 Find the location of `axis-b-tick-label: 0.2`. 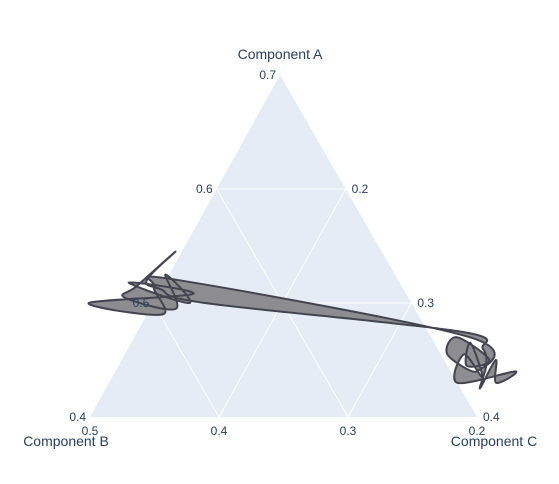

axis-b-tick-label: 0.2 is located at coordinates (477, 431).